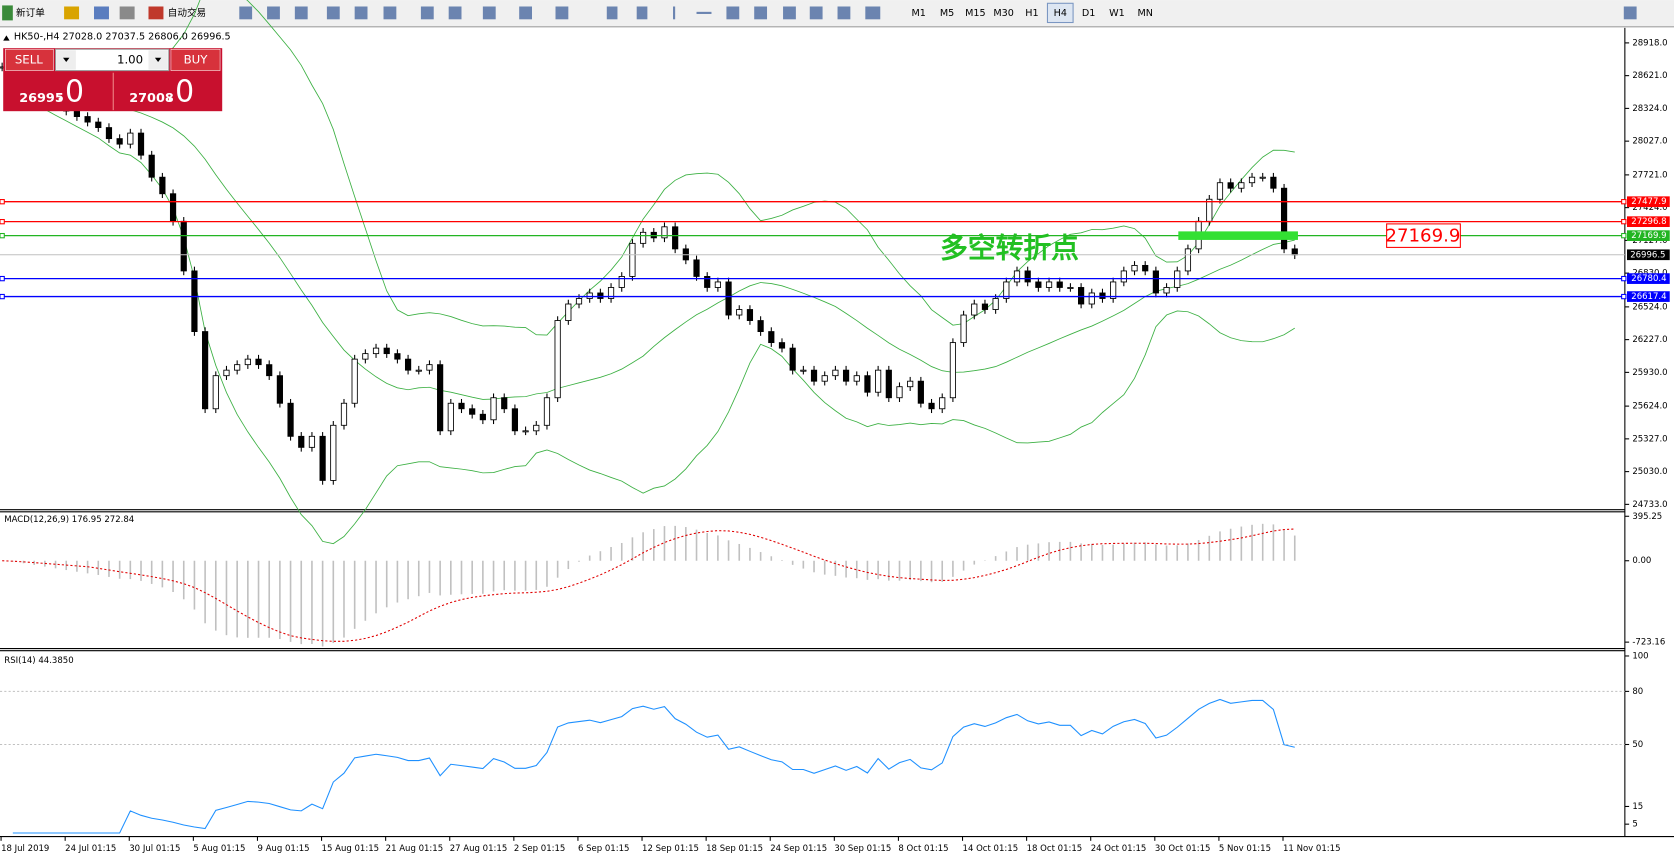 The width and height of the screenshot is (1674, 858). What do you see at coordinates (112, 60) in the screenshot?
I see `lot-field` at bounding box center [112, 60].